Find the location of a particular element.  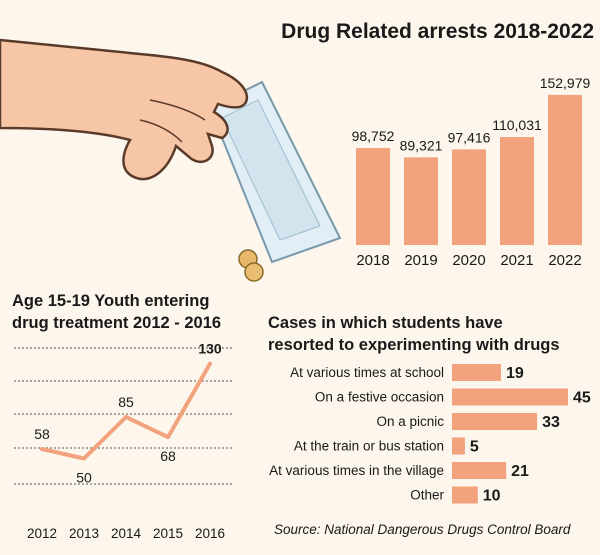

arrests-bar-2022 is located at coordinates (565, 169).